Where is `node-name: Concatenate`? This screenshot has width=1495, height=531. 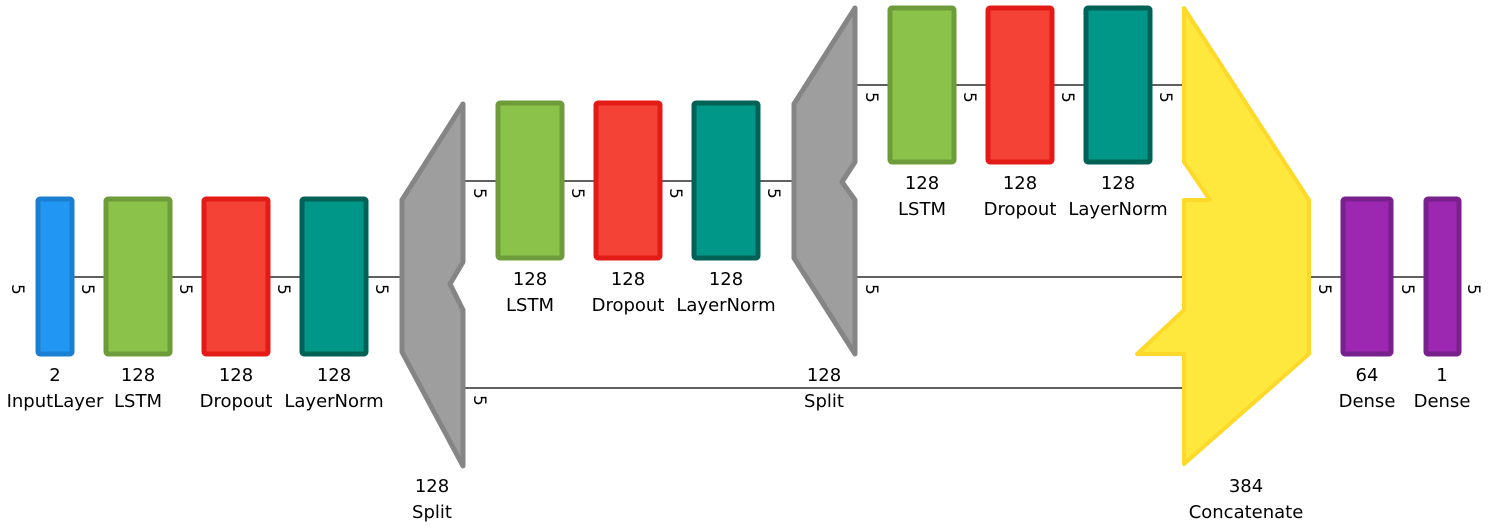 node-name: Concatenate is located at coordinates (1246, 512).